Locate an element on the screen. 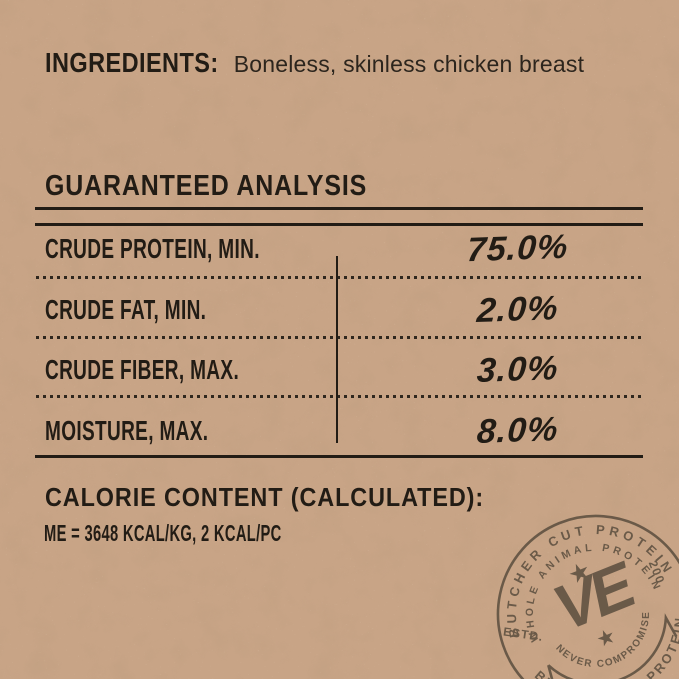 The height and width of the screenshot is (679, 679). row-value-cell: 3.0% is located at coordinates (490, 369).